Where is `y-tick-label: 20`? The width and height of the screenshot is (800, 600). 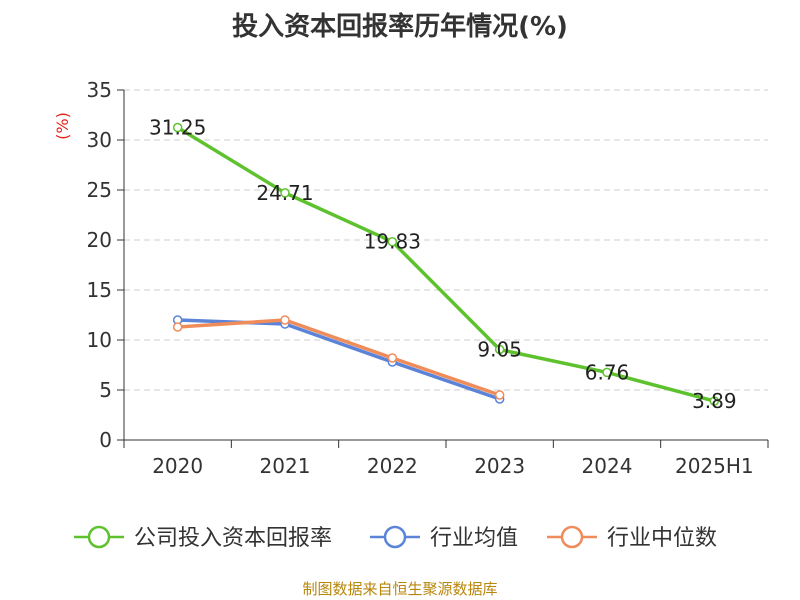
y-tick-label: 20 is located at coordinates (99, 240).